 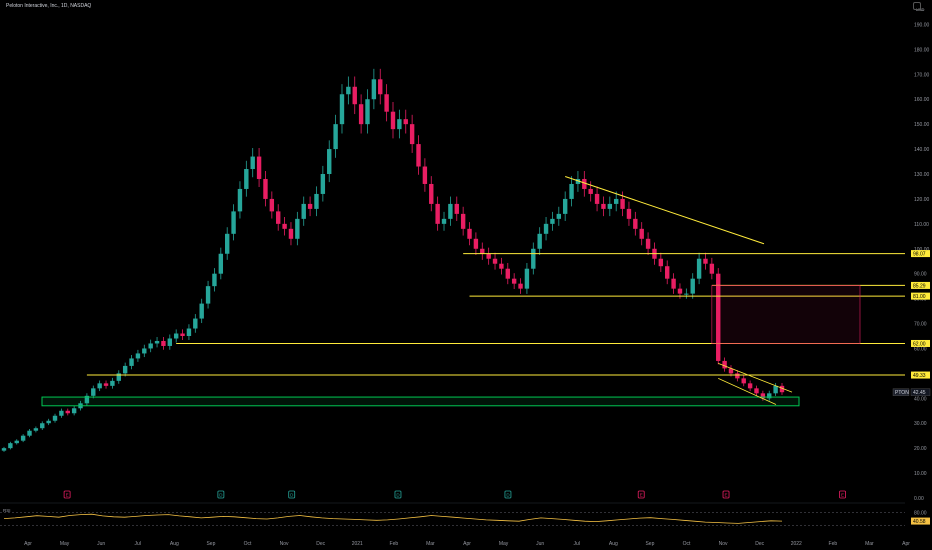 What do you see at coordinates (138, 544) in the screenshot?
I see `time-tick-label: Jul` at bounding box center [138, 544].